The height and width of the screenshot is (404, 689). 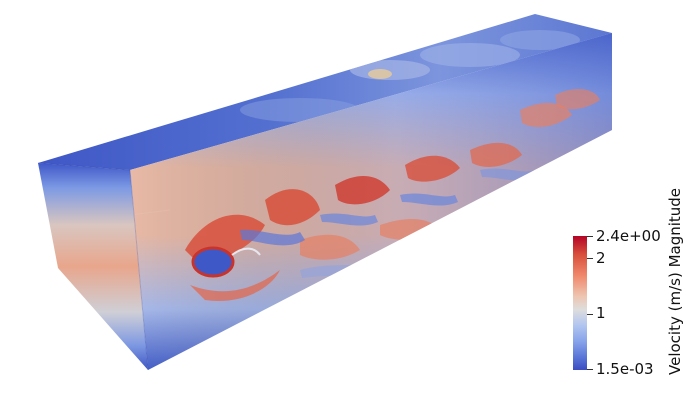 What do you see at coordinates (93, 266) in the screenshot?
I see `box-end-face` at bounding box center [93, 266].